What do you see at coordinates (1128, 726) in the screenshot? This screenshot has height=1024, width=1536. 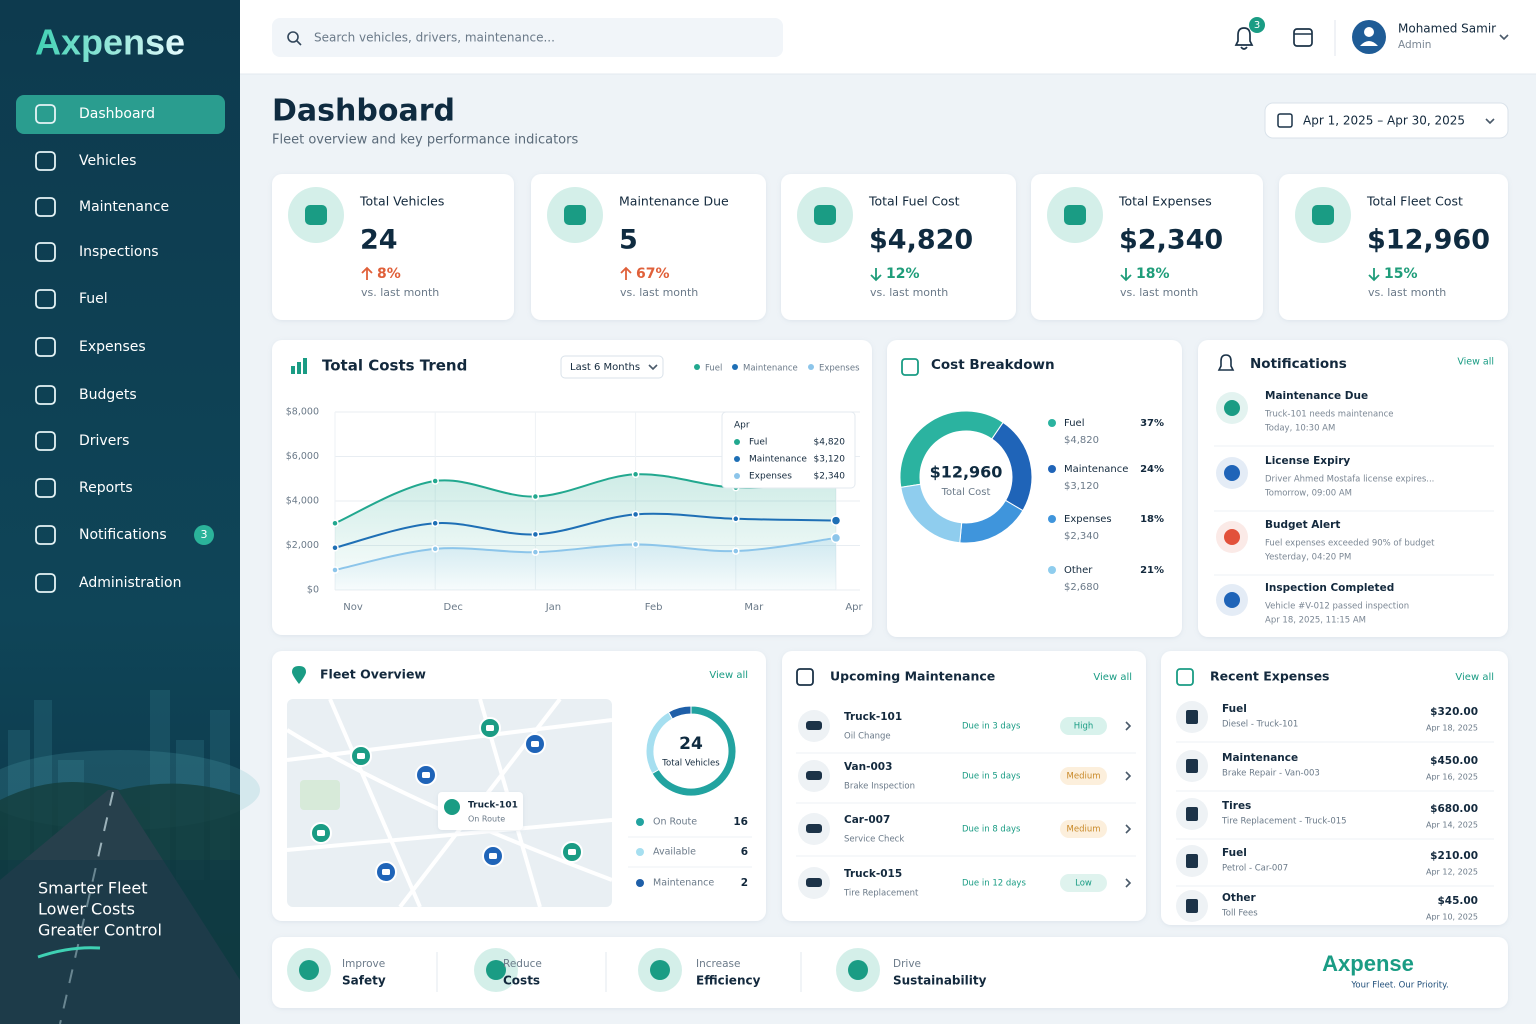 I see `chevron-right` at bounding box center [1128, 726].